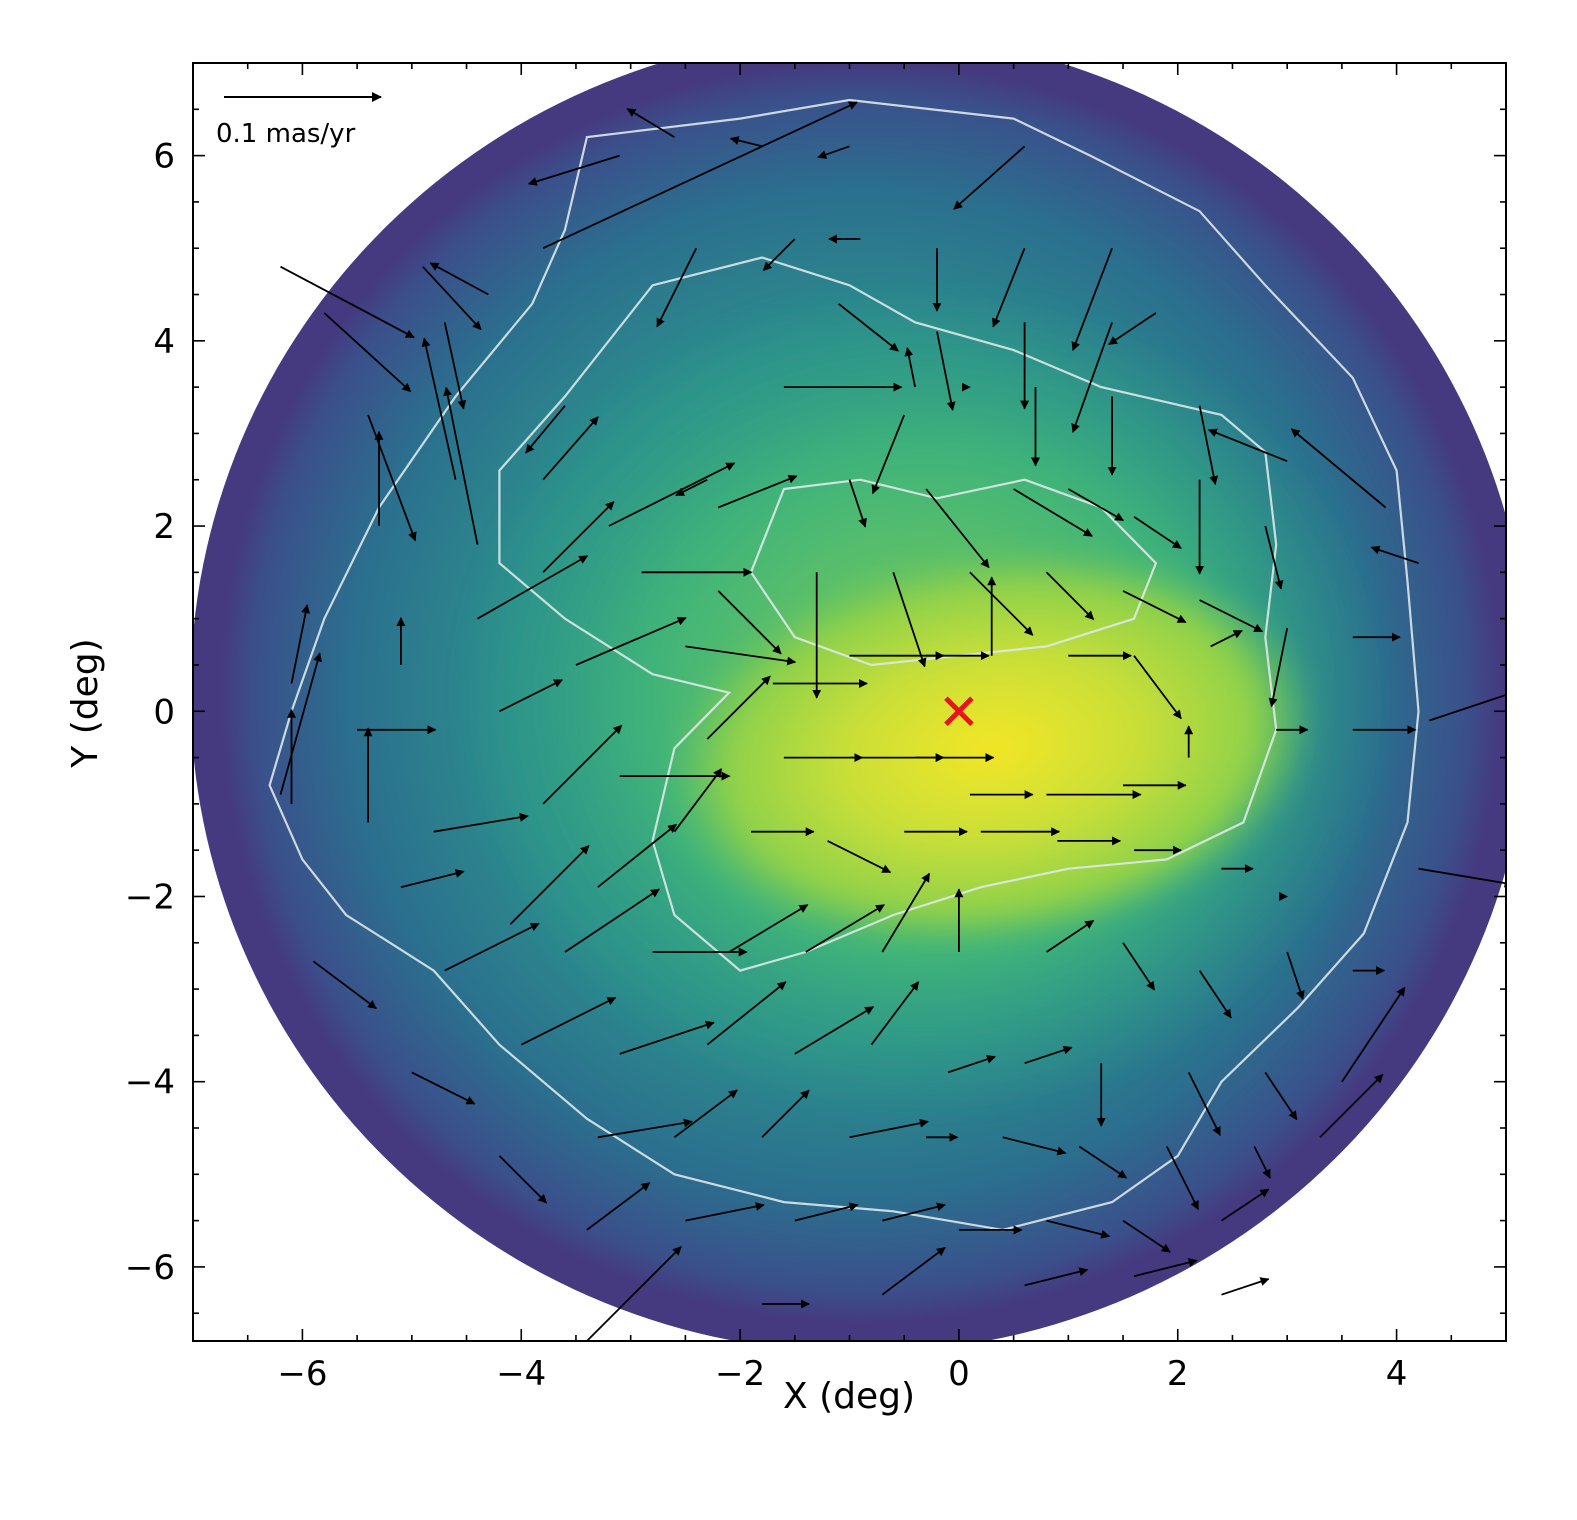 The image size is (1577, 1520). I want to click on center-marker, so click(959, 711).